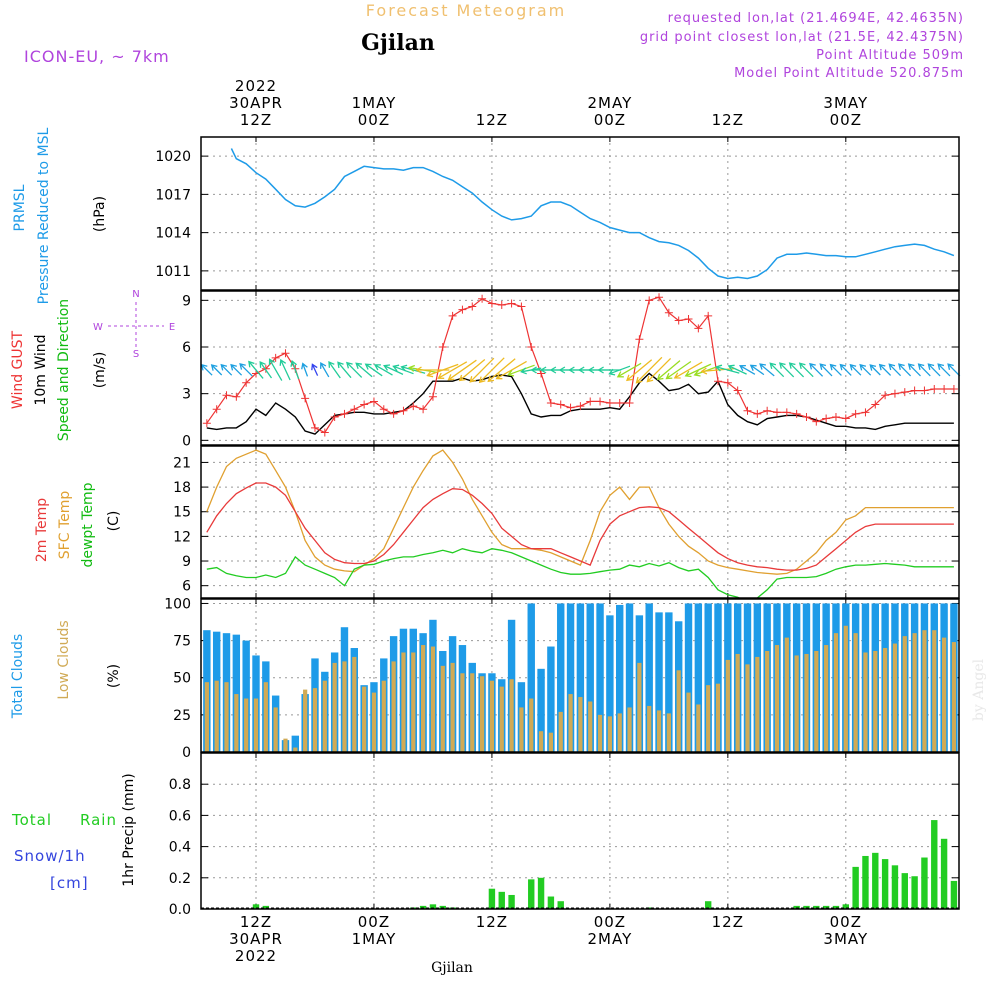 Image resolution: width=1000 pixels, height=1004 pixels. I want to click on wind-10m-label: 10m Wind, so click(41, 369).